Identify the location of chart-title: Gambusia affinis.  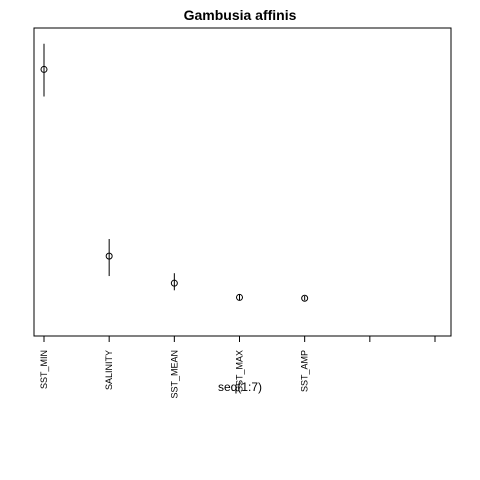
(240, 15).